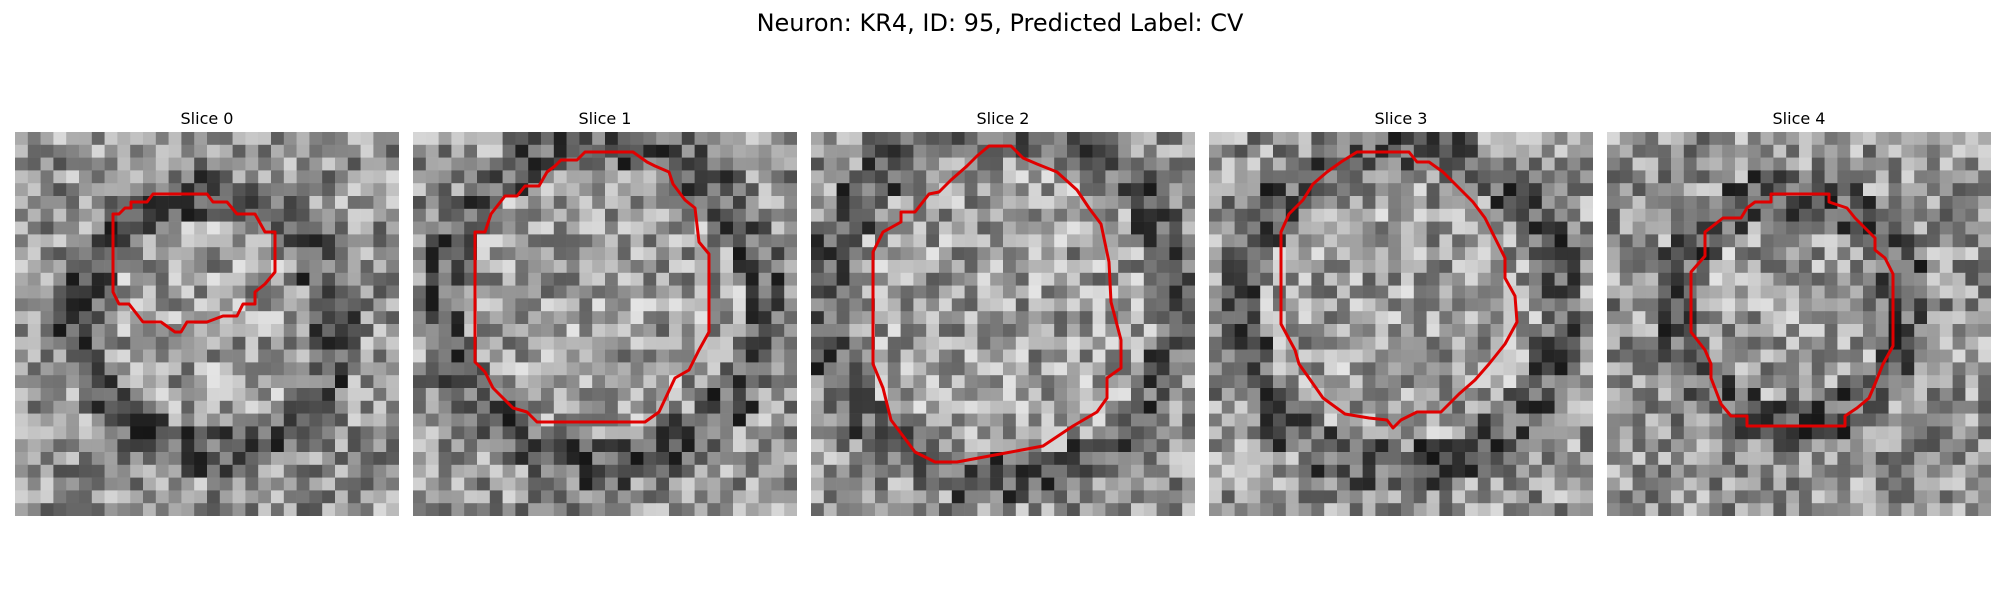 The image size is (2000, 600). Describe the element at coordinates (1401, 118) in the screenshot. I see `slice-title: Slice 3` at that location.